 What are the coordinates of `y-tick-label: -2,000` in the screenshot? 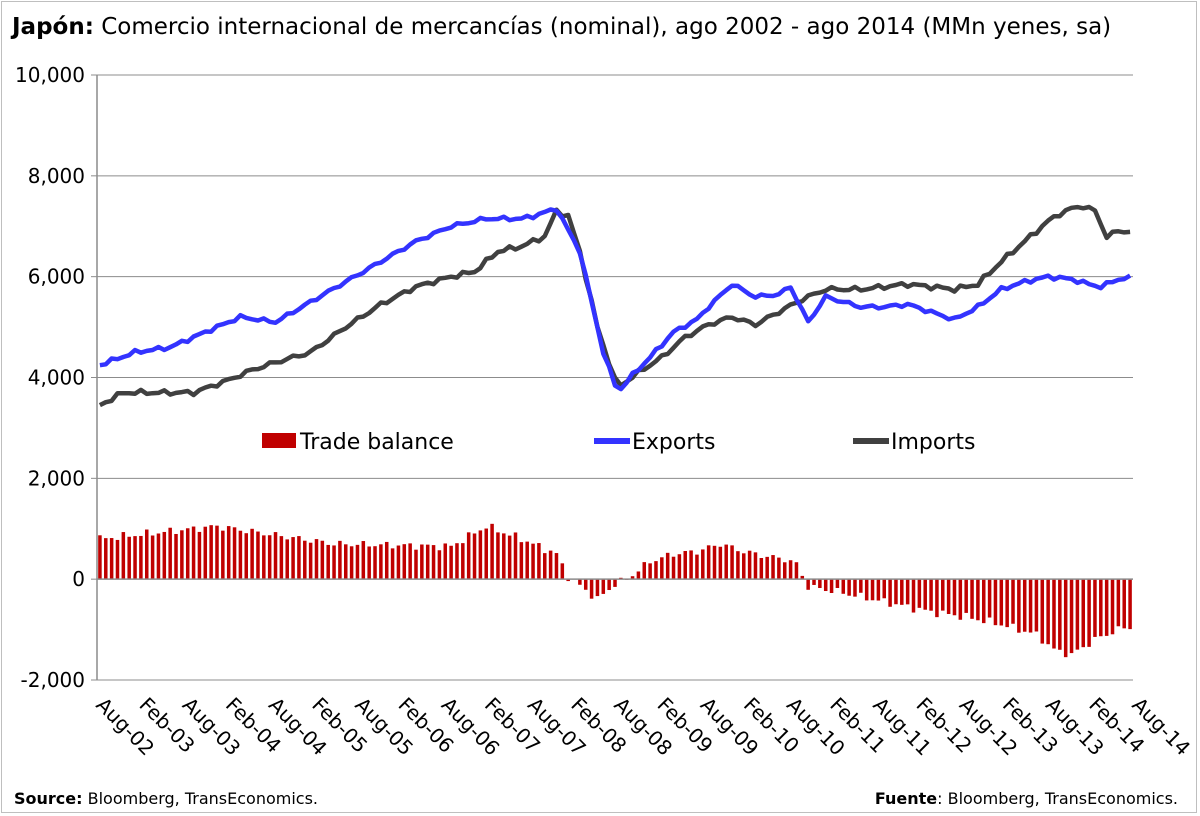 It's located at (53, 680).